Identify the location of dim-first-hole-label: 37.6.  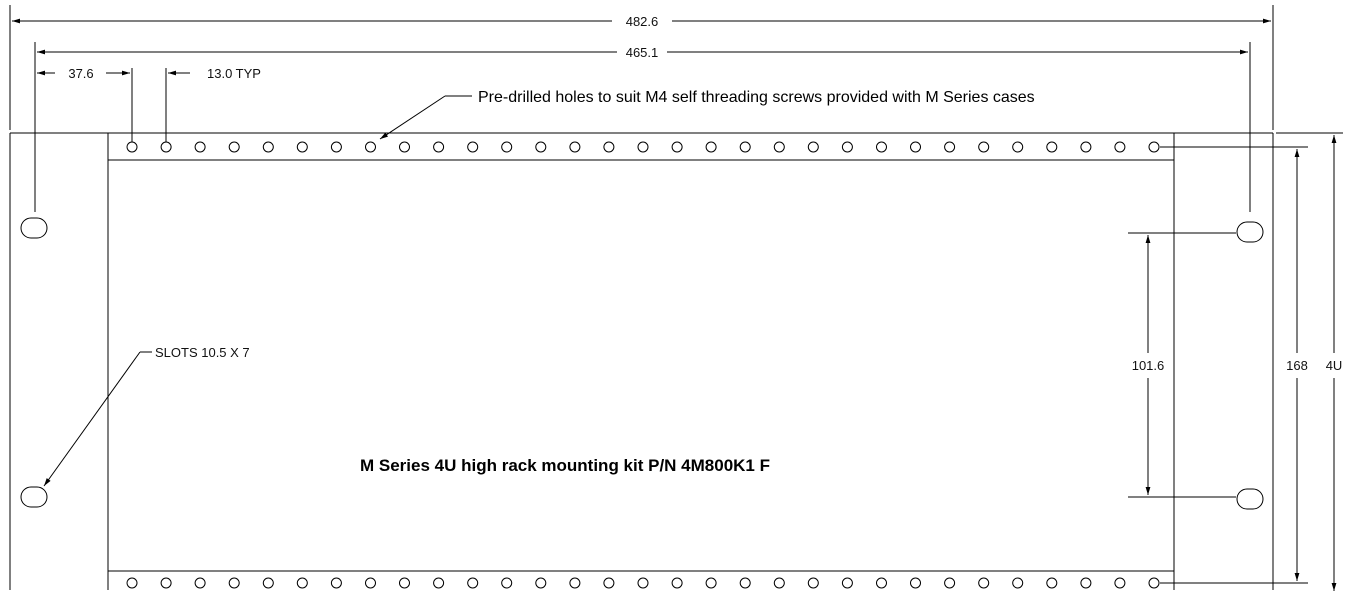
(80, 73).